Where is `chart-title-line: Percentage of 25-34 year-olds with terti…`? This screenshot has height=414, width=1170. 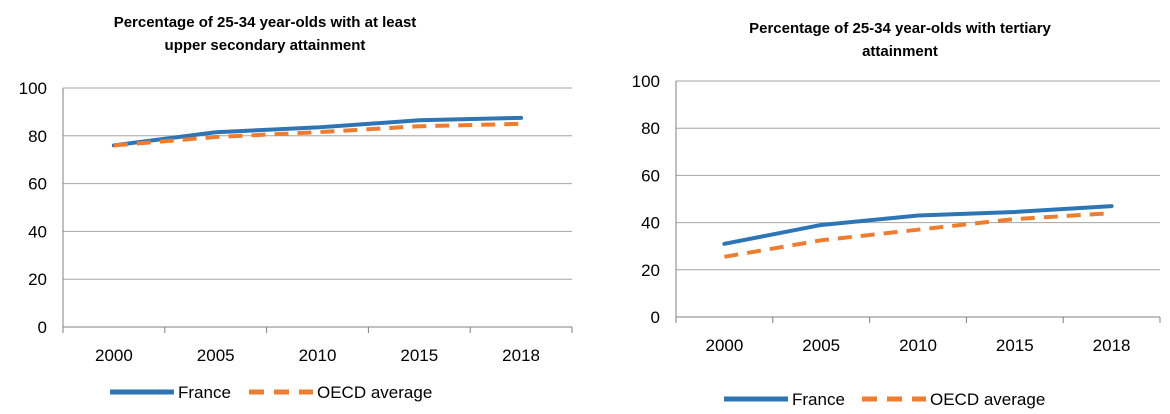 chart-title-line: Percentage of 25-34 year-olds with terti… is located at coordinates (900, 28).